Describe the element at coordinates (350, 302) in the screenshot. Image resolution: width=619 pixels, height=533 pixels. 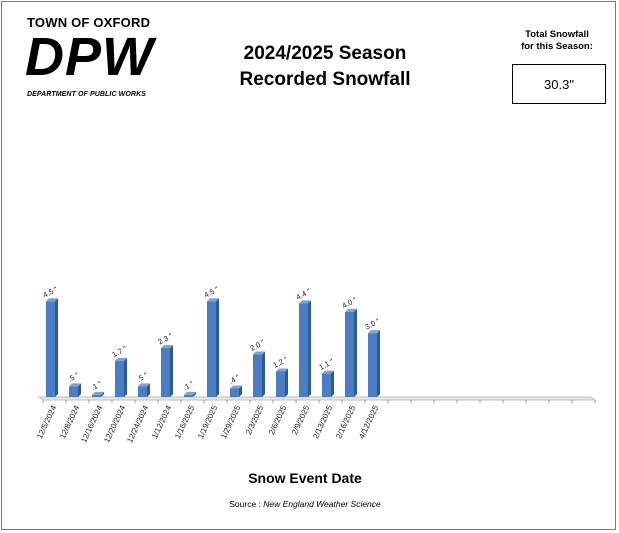
I see `data-label: 4.0 "` at that location.